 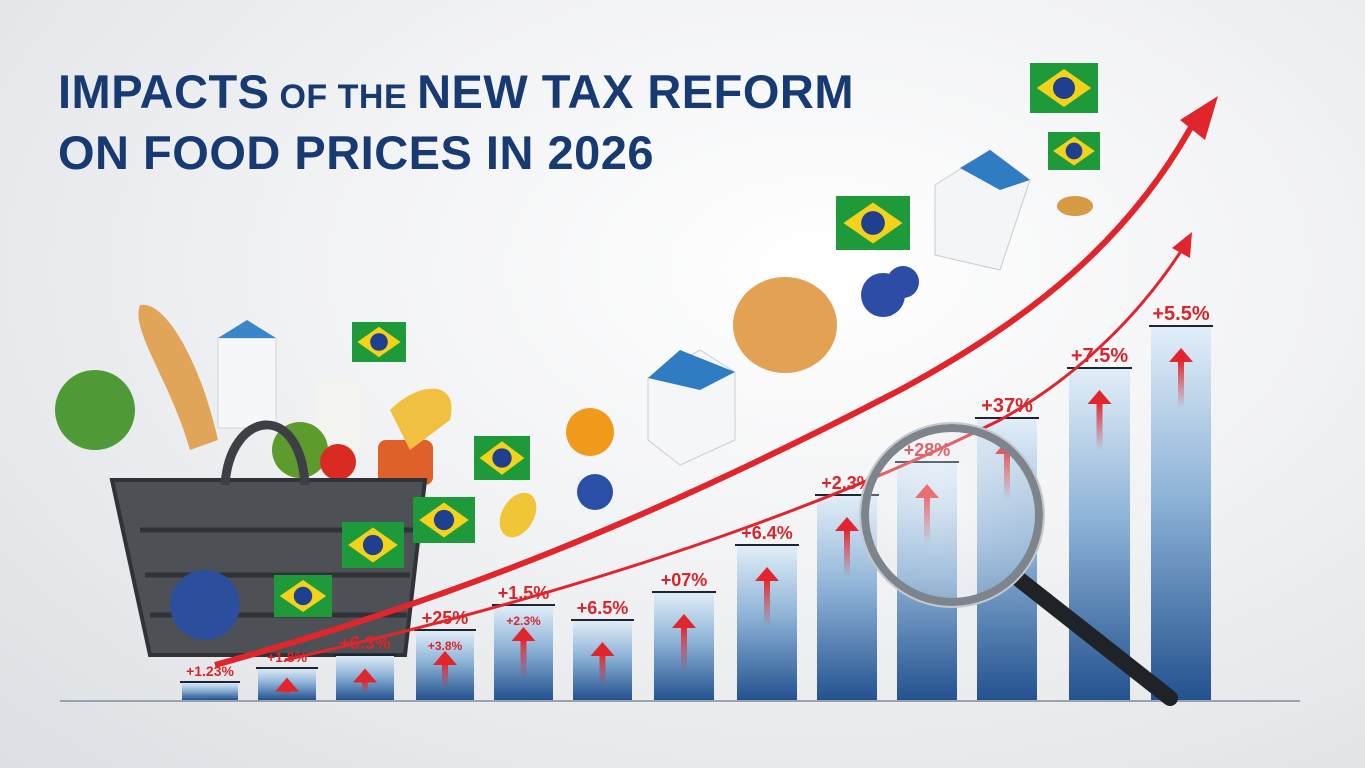 I want to click on bar-label: +2.3%, so click(x=847, y=483).